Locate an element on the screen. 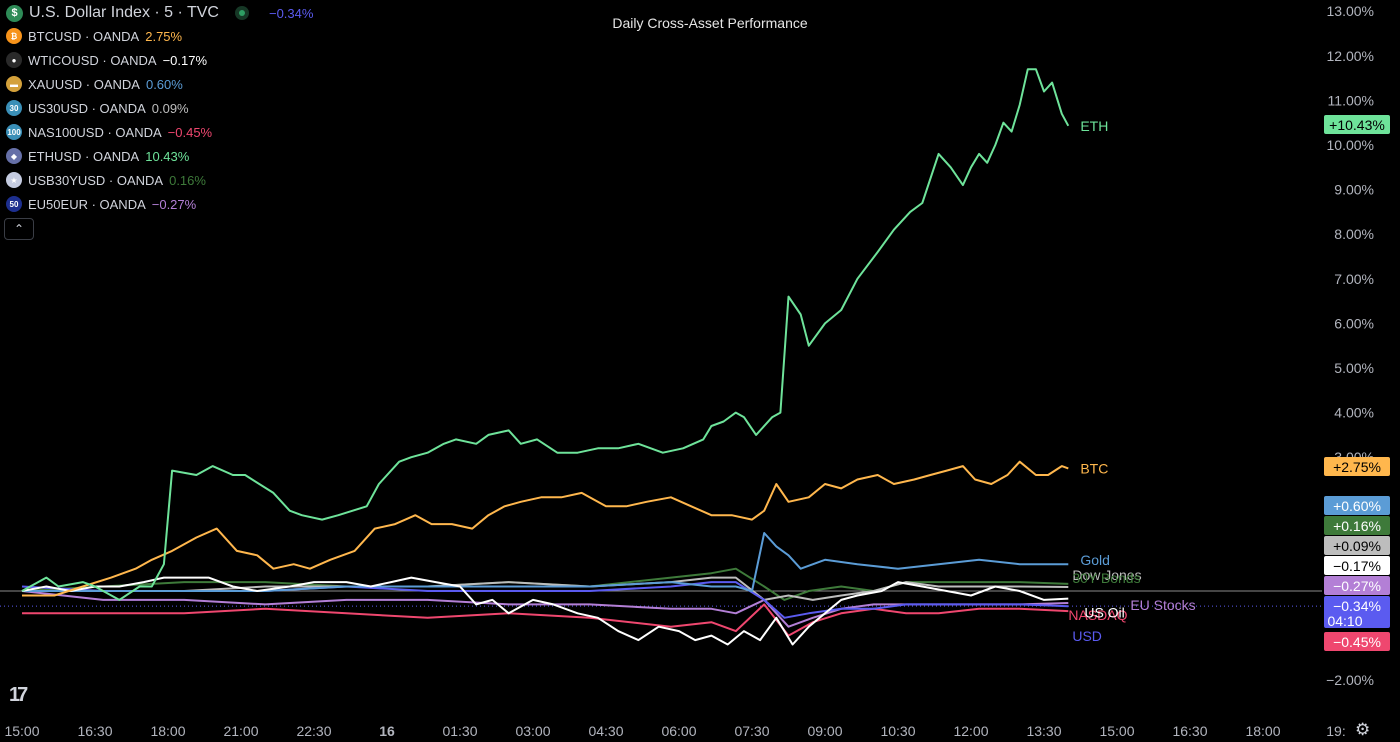 The width and height of the screenshot is (1400, 742). value-badge-text: −0.34% is located at coordinates (1357, 606).